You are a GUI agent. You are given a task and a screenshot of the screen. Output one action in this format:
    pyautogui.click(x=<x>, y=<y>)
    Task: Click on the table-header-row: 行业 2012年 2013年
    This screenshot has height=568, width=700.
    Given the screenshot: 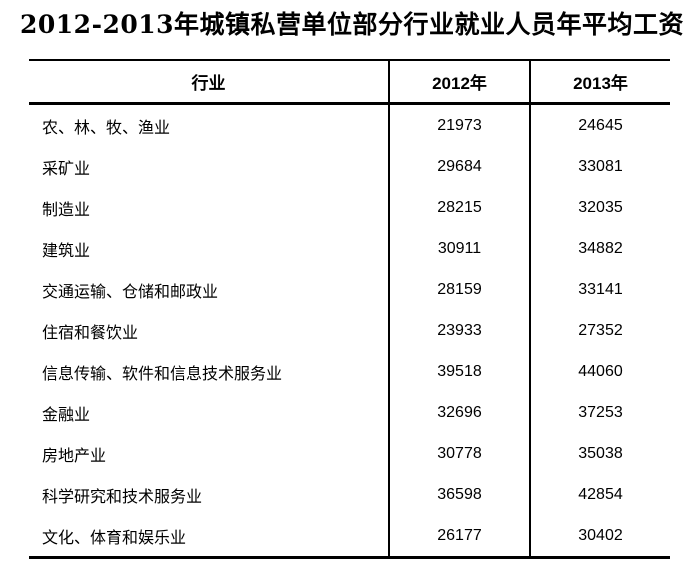 What is the action you would take?
    pyautogui.click(x=349, y=82)
    